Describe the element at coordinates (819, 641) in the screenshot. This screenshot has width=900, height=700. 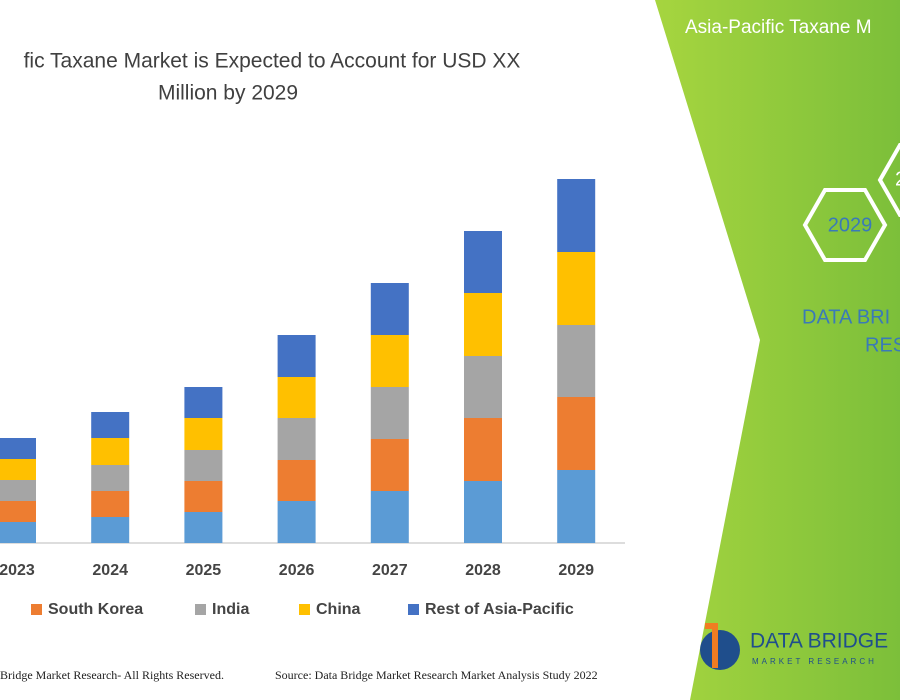
I see `logo-name: DATA BRIDGE` at that location.